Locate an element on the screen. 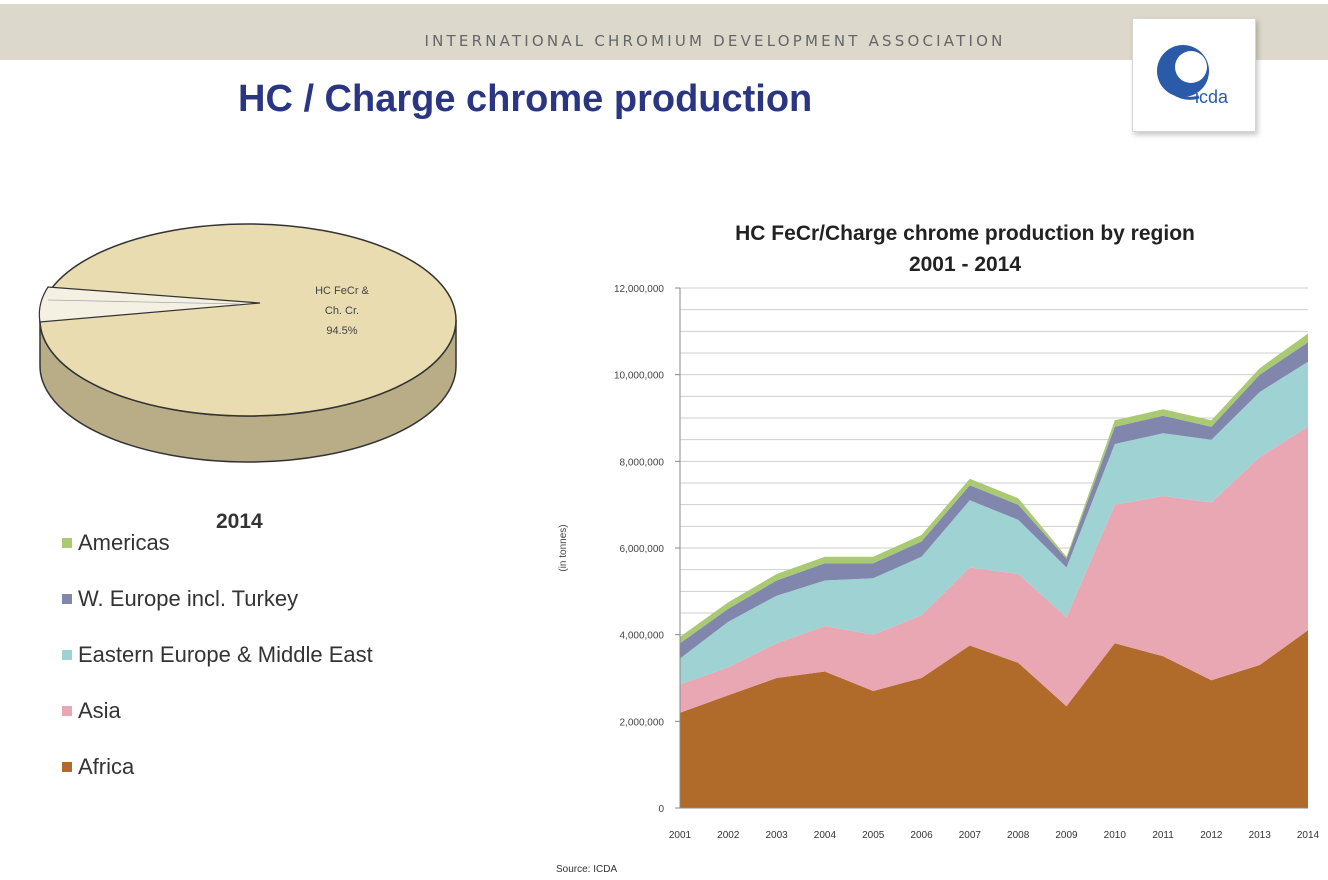  legend-item-asia: Asia is located at coordinates (91, 711).